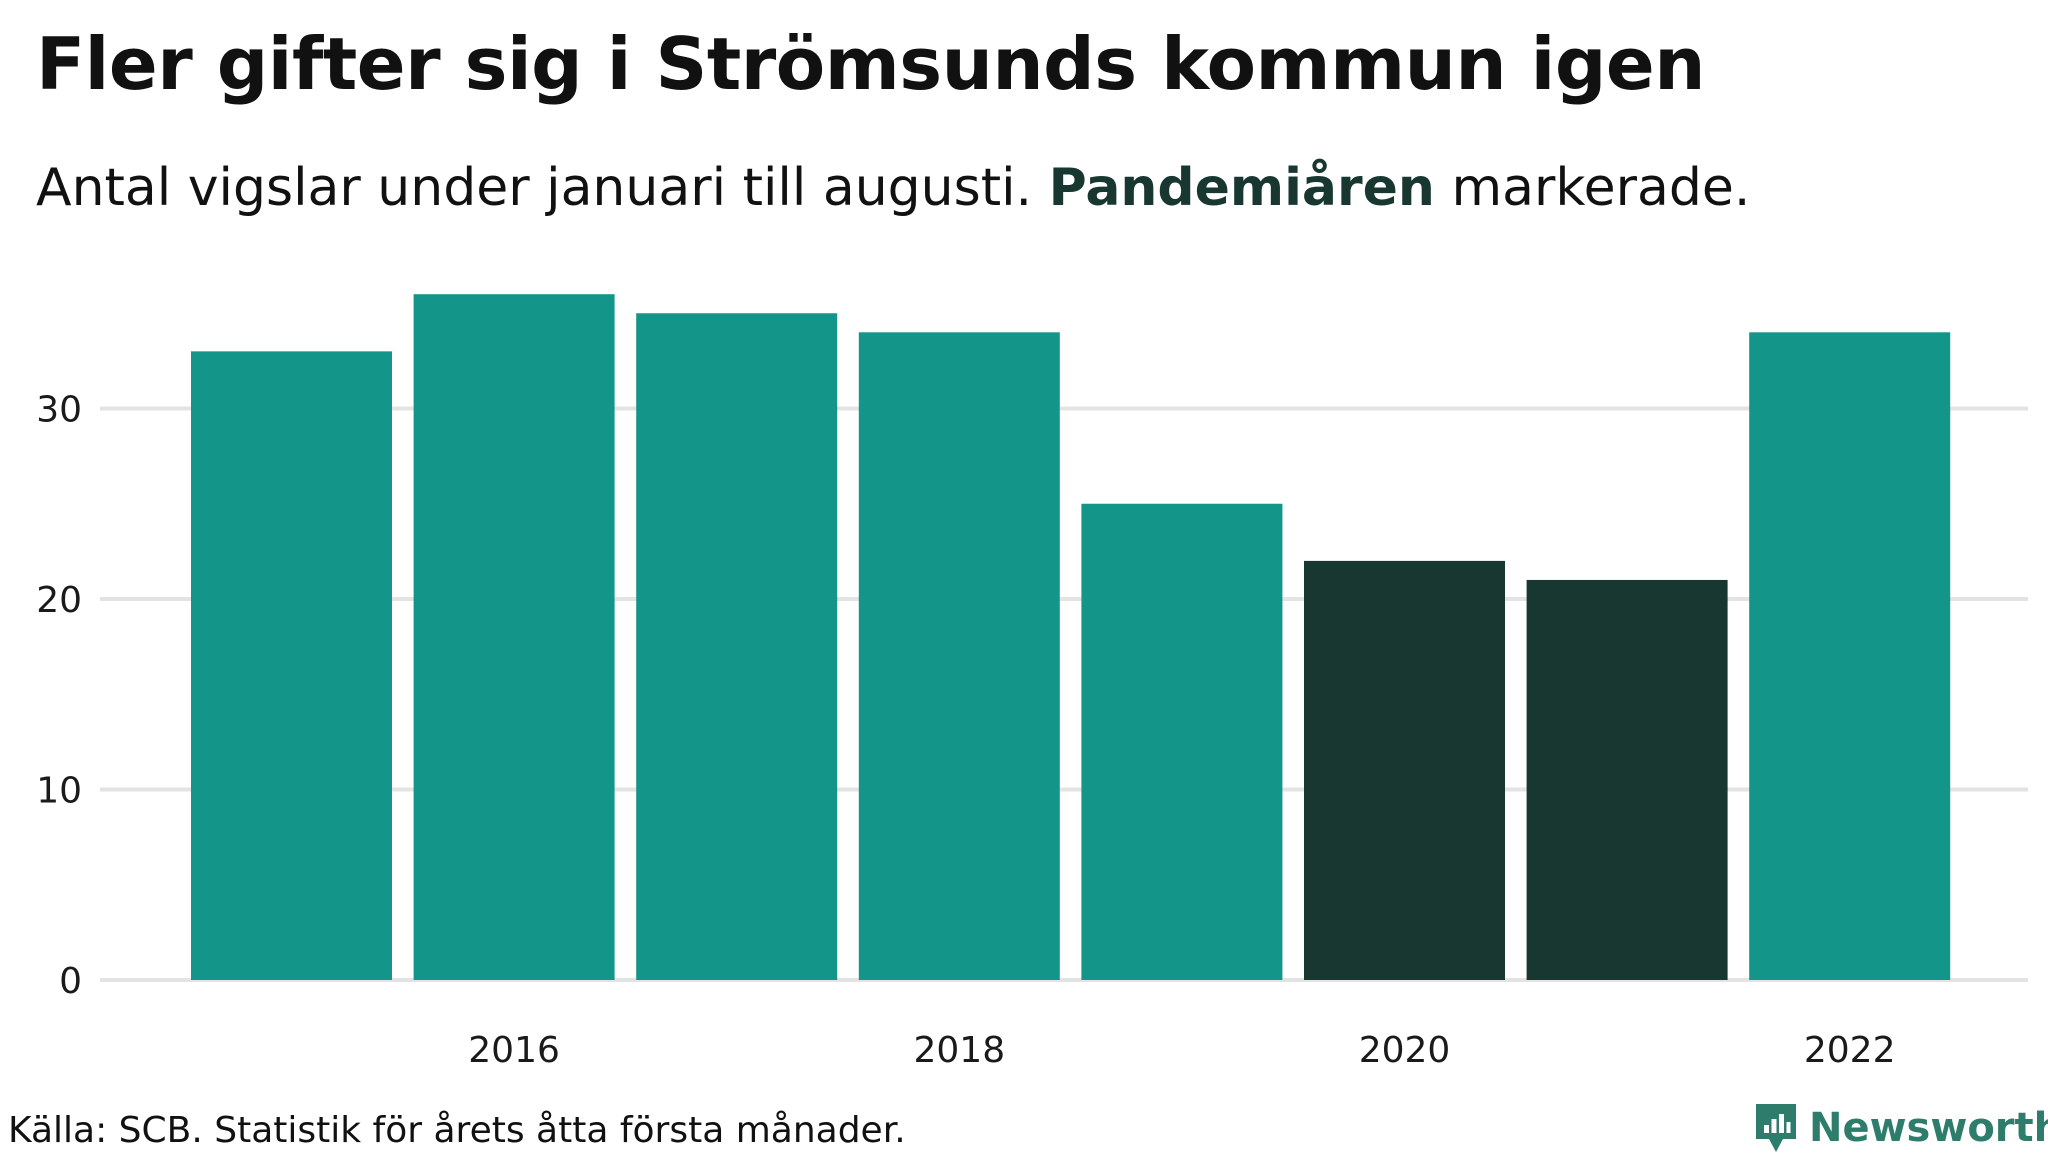  Describe the element at coordinates (514, 637) in the screenshot. I see `bar-2016` at that location.